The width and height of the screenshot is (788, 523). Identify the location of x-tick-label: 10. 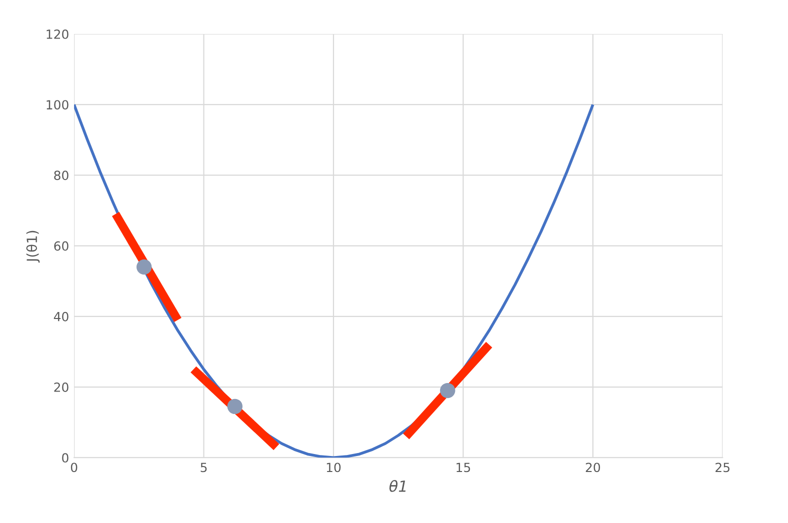
(333, 467).